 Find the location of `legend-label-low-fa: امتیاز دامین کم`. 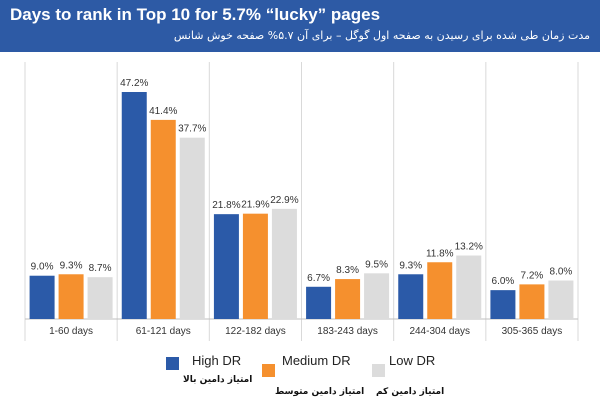

legend-label-low-fa: امتیاز دامین کم is located at coordinates (410, 392).